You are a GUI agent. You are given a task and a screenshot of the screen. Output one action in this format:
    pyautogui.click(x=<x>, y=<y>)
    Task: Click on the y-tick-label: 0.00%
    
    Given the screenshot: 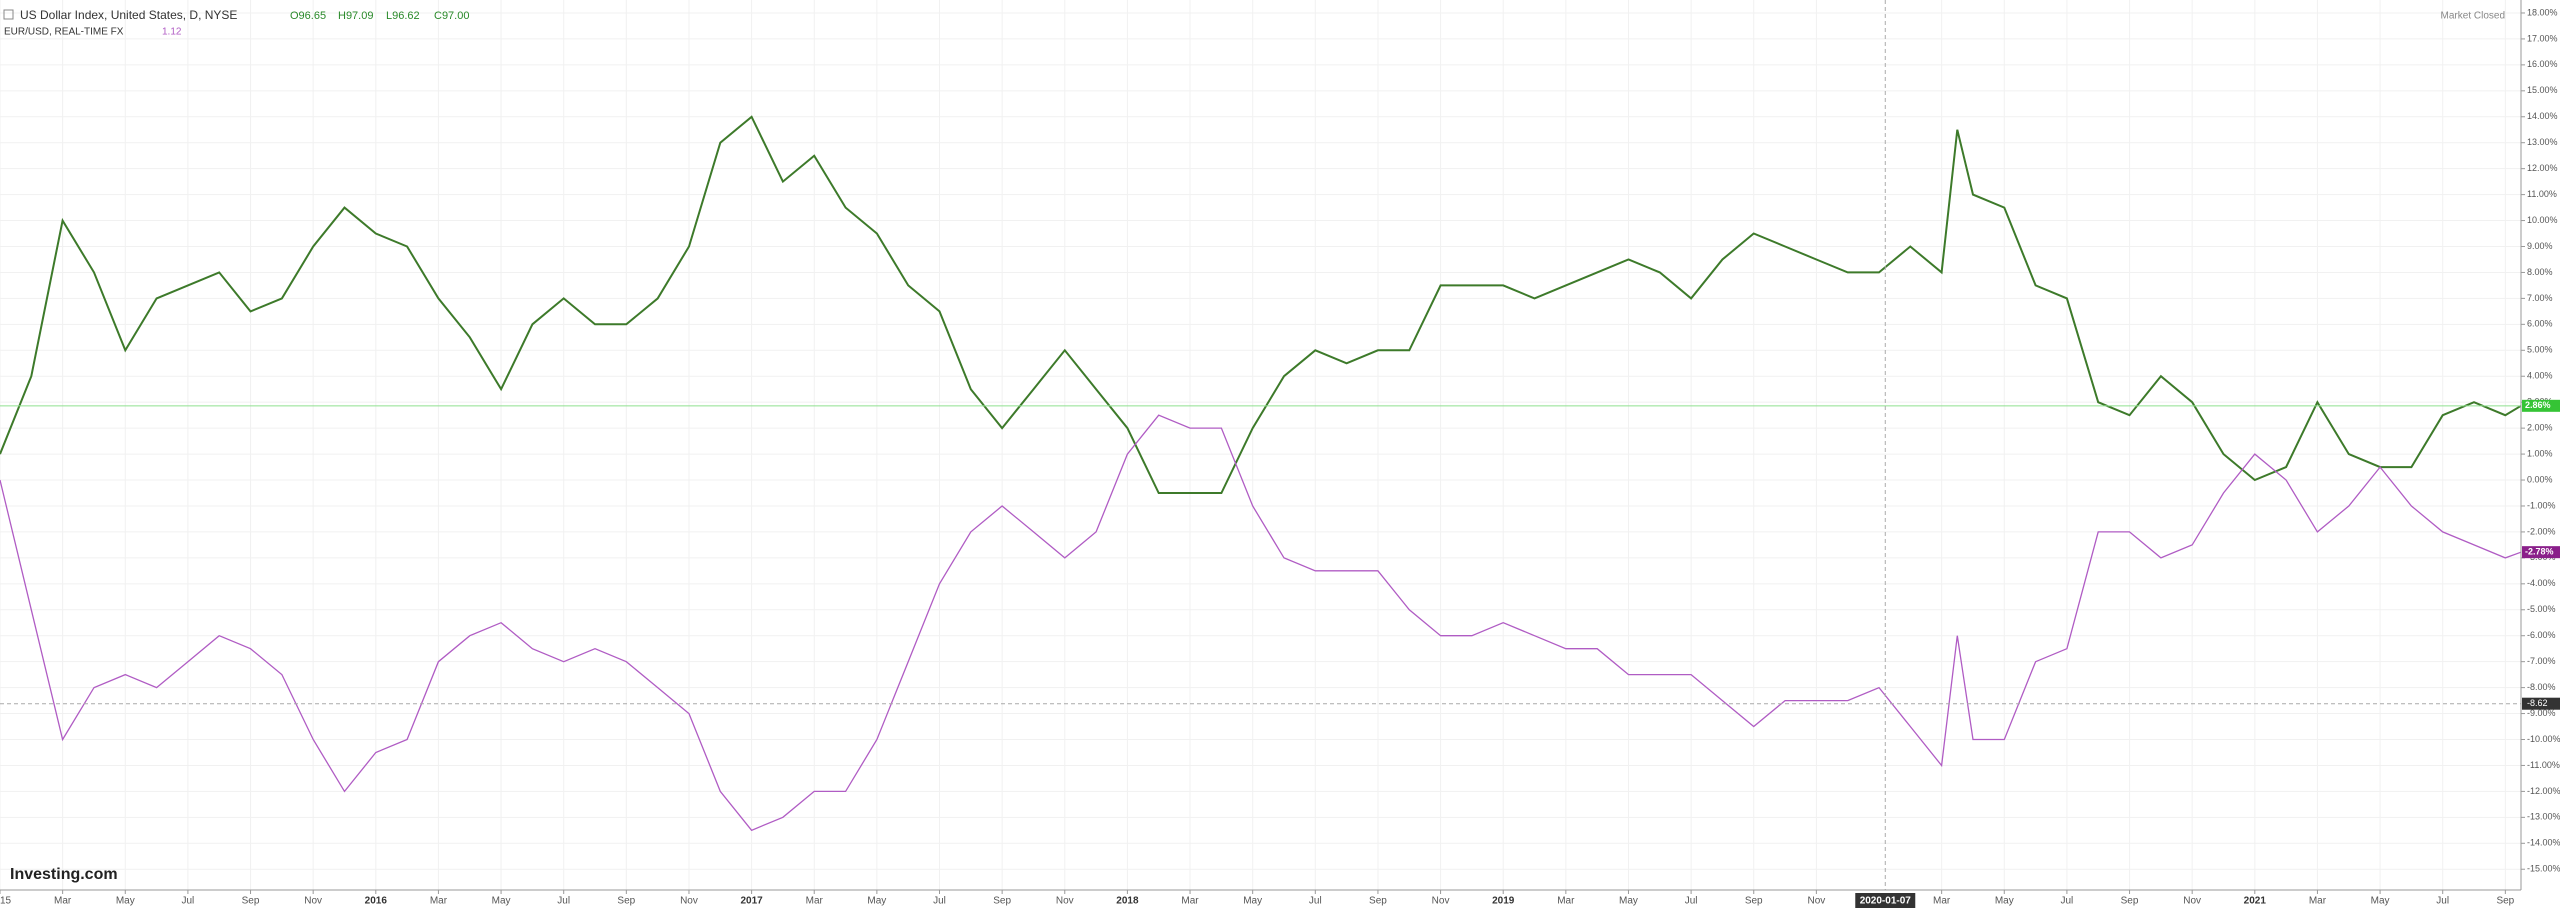 What is the action you would take?
    pyautogui.click(x=2540, y=479)
    